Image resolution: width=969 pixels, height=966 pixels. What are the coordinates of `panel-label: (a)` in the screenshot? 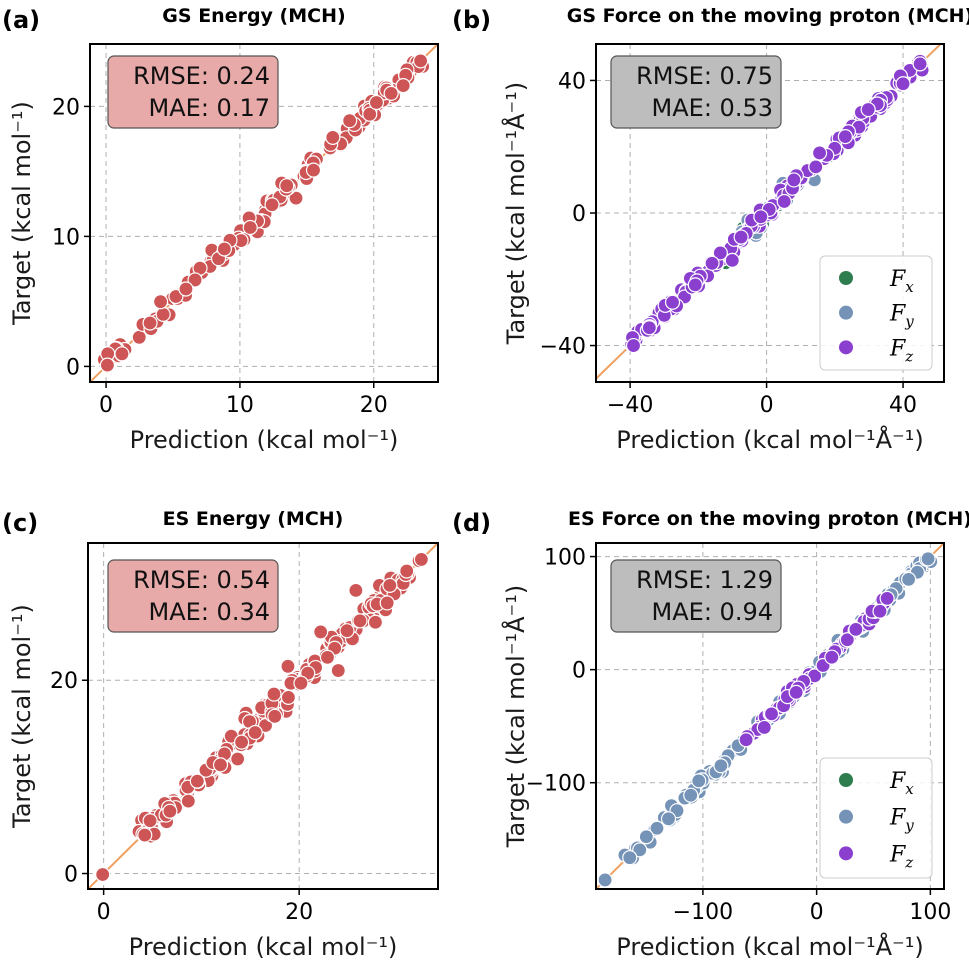 It's located at (21, 20).